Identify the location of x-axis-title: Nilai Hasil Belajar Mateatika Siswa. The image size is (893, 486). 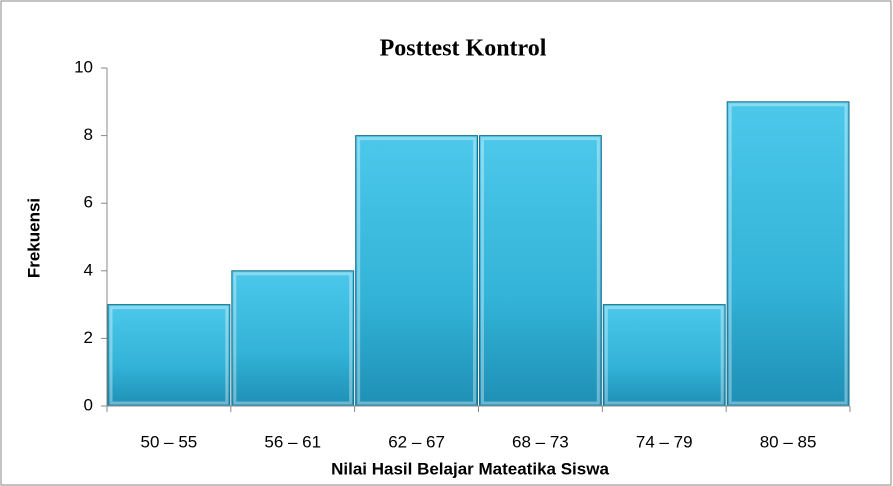
(470, 468).